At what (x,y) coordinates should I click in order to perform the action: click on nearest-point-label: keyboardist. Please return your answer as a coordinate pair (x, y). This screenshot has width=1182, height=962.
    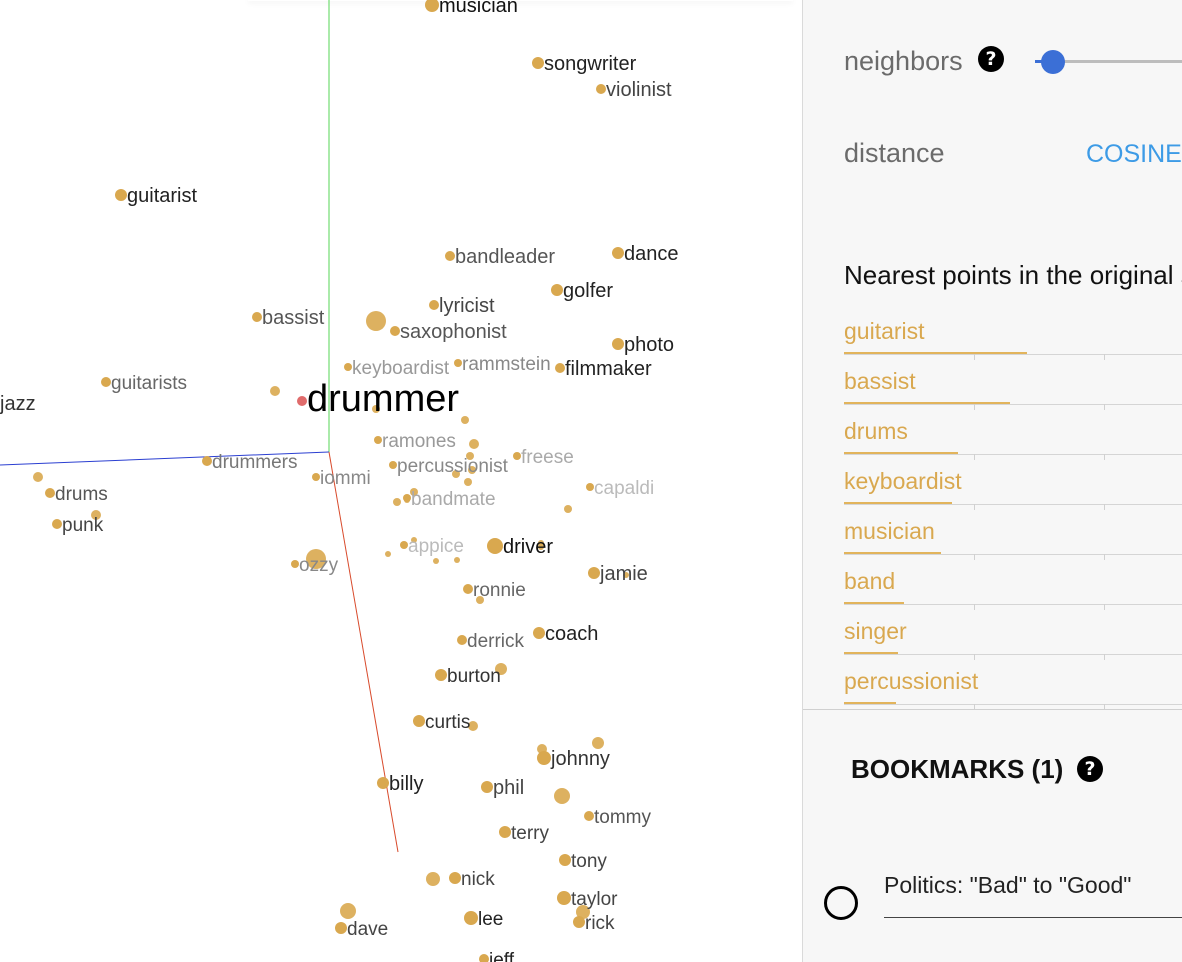
    Looking at the image, I should click on (903, 481).